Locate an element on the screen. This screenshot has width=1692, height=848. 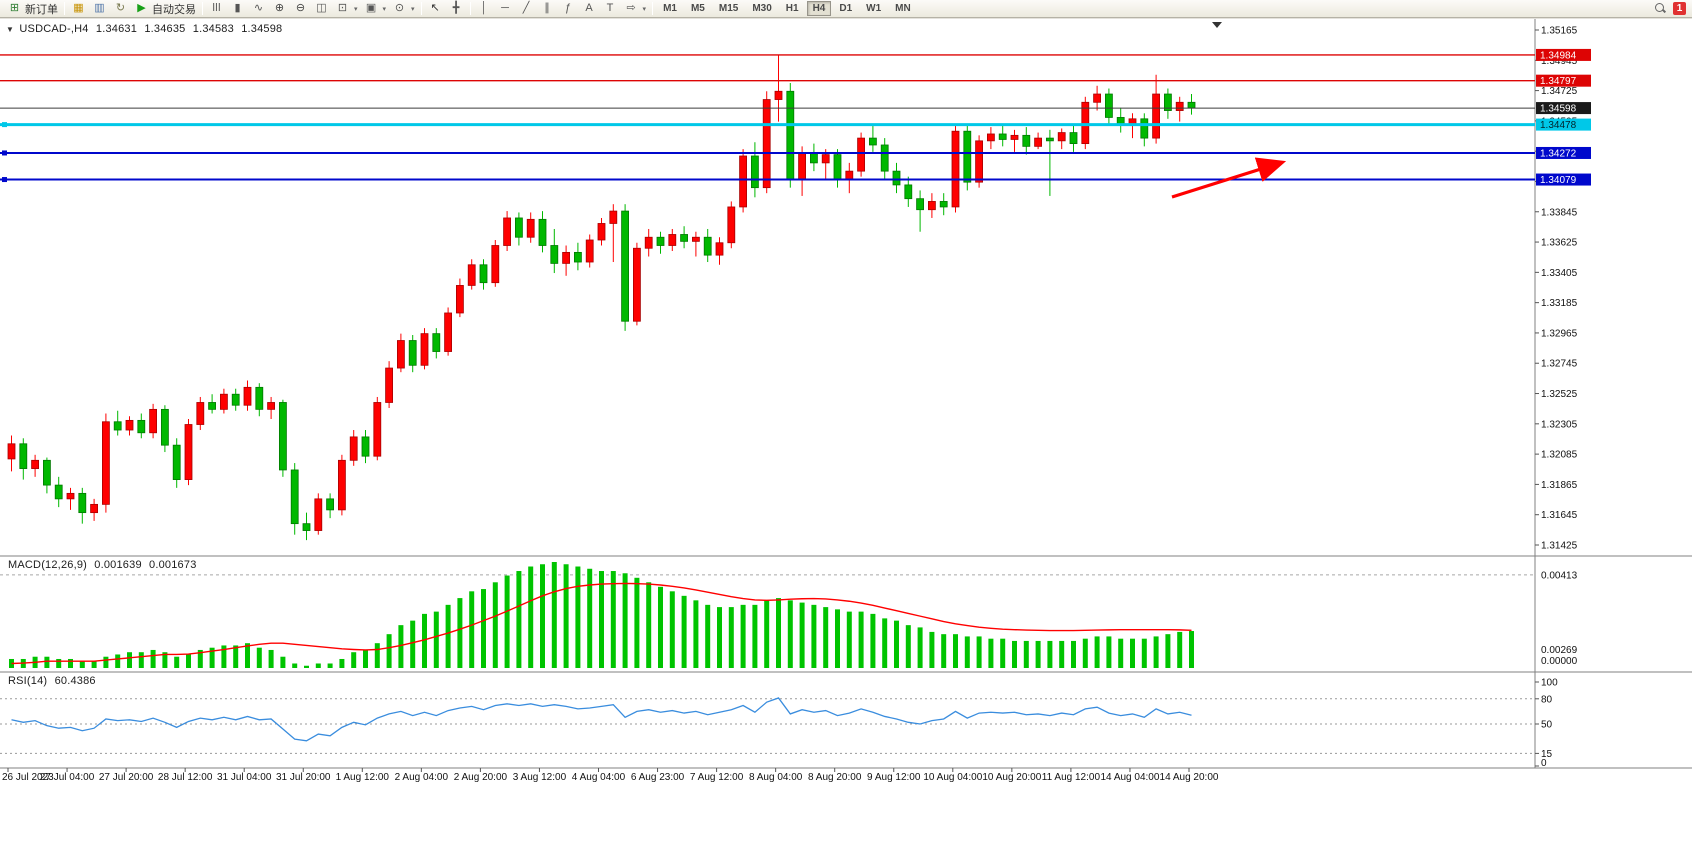
period-clock-icon: ⊙ is located at coordinates (399, 8).